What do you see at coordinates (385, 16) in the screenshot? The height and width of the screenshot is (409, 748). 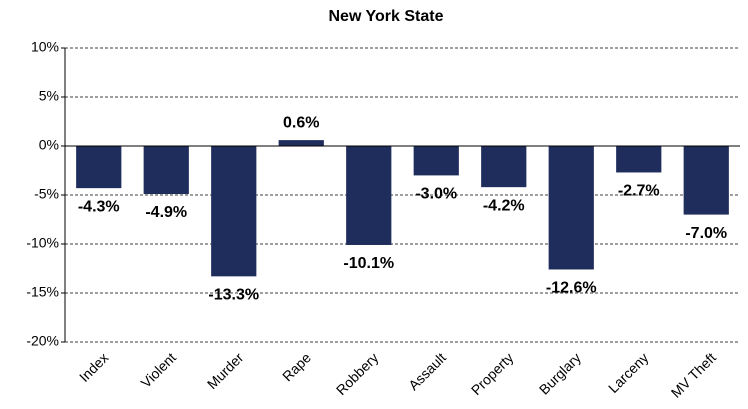 I see `chart-title: New York State` at bounding box center [385, 16].